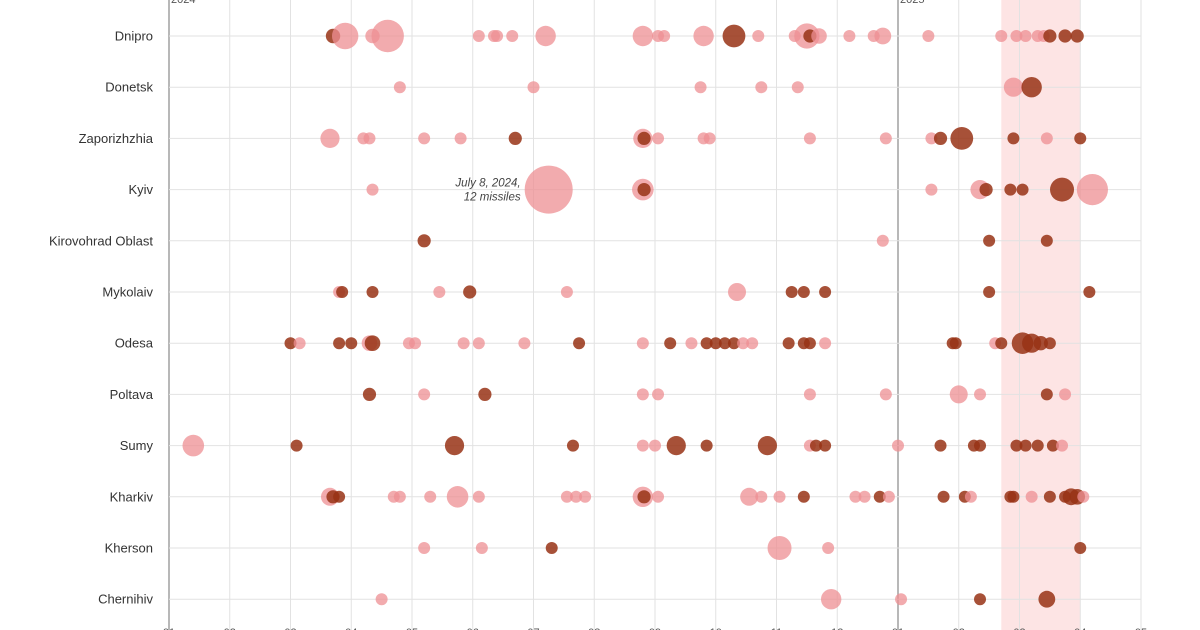  What do you see at coordinates (533, 628) in the screenshot?
I see `x-tick-label: 07` at bounding box center [533, 628].